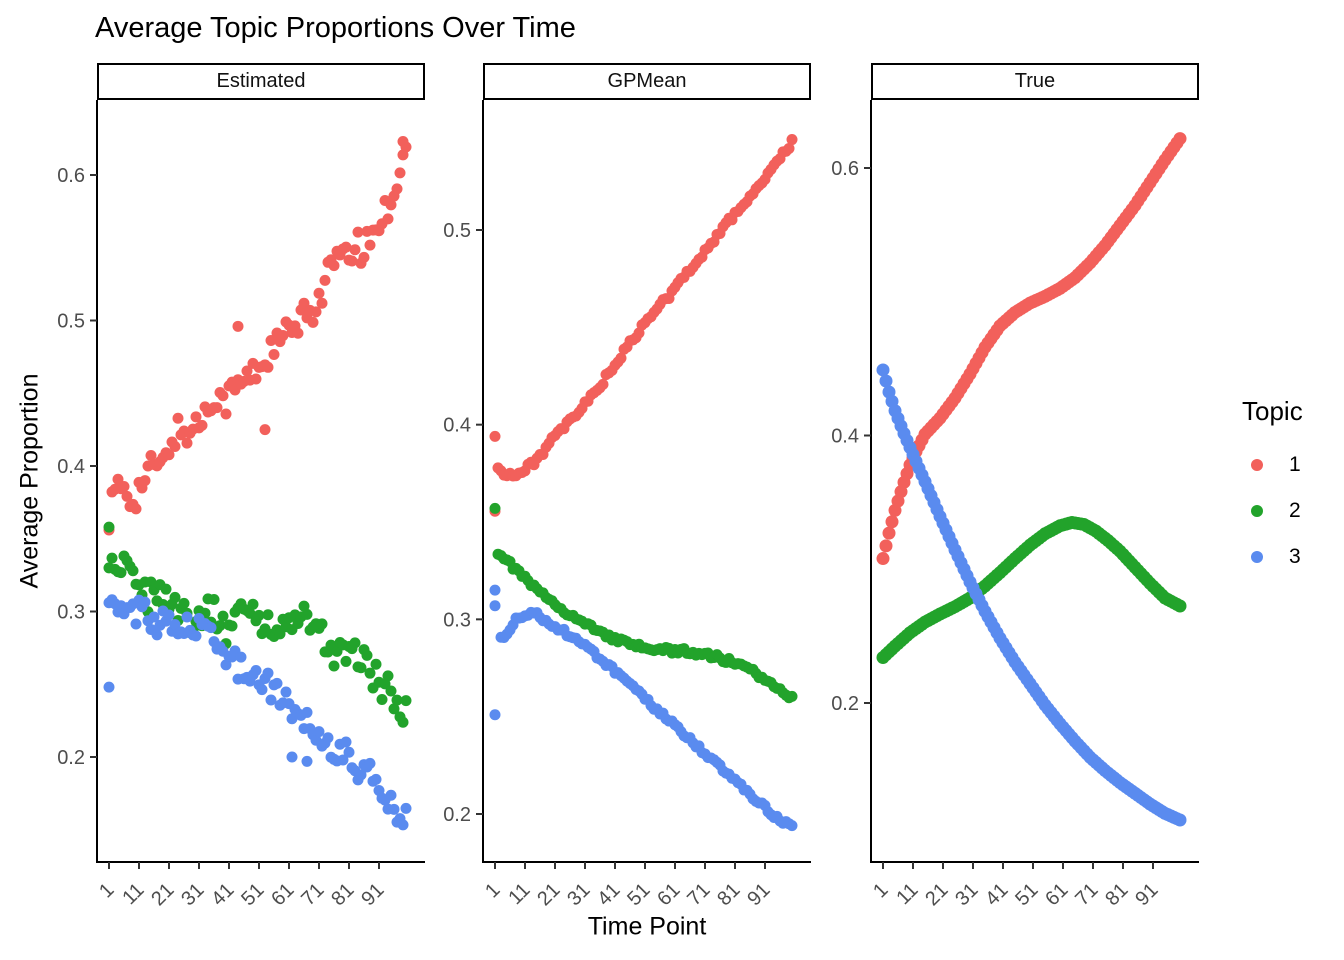 The image size is (1344, 960). Describe the element at coordinates (335, 28) in the screenshot. I see `chart-title: Average Topic Proportions Over Time` at that location.